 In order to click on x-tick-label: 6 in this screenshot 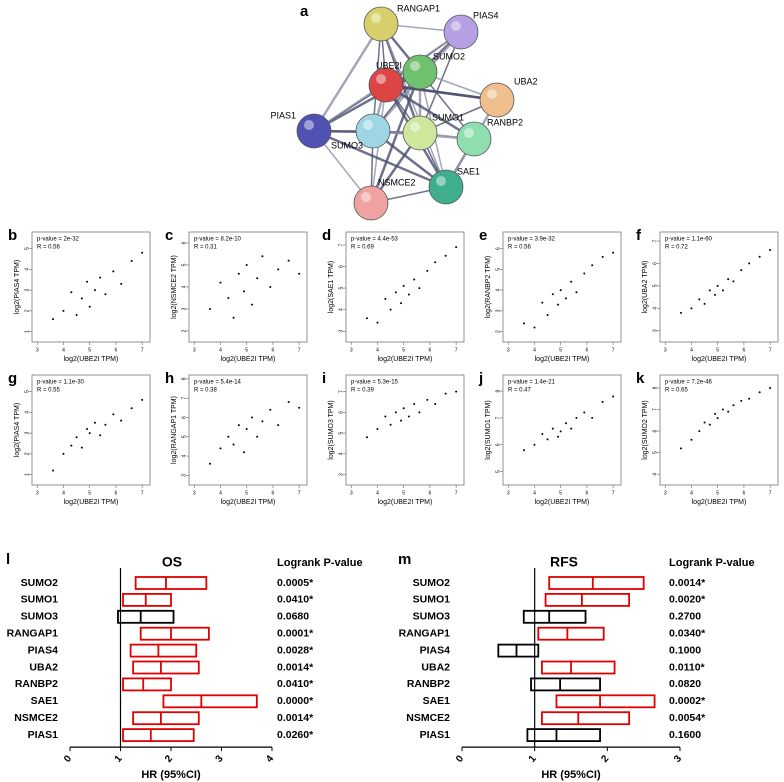, I will do `click(116, 493)`.